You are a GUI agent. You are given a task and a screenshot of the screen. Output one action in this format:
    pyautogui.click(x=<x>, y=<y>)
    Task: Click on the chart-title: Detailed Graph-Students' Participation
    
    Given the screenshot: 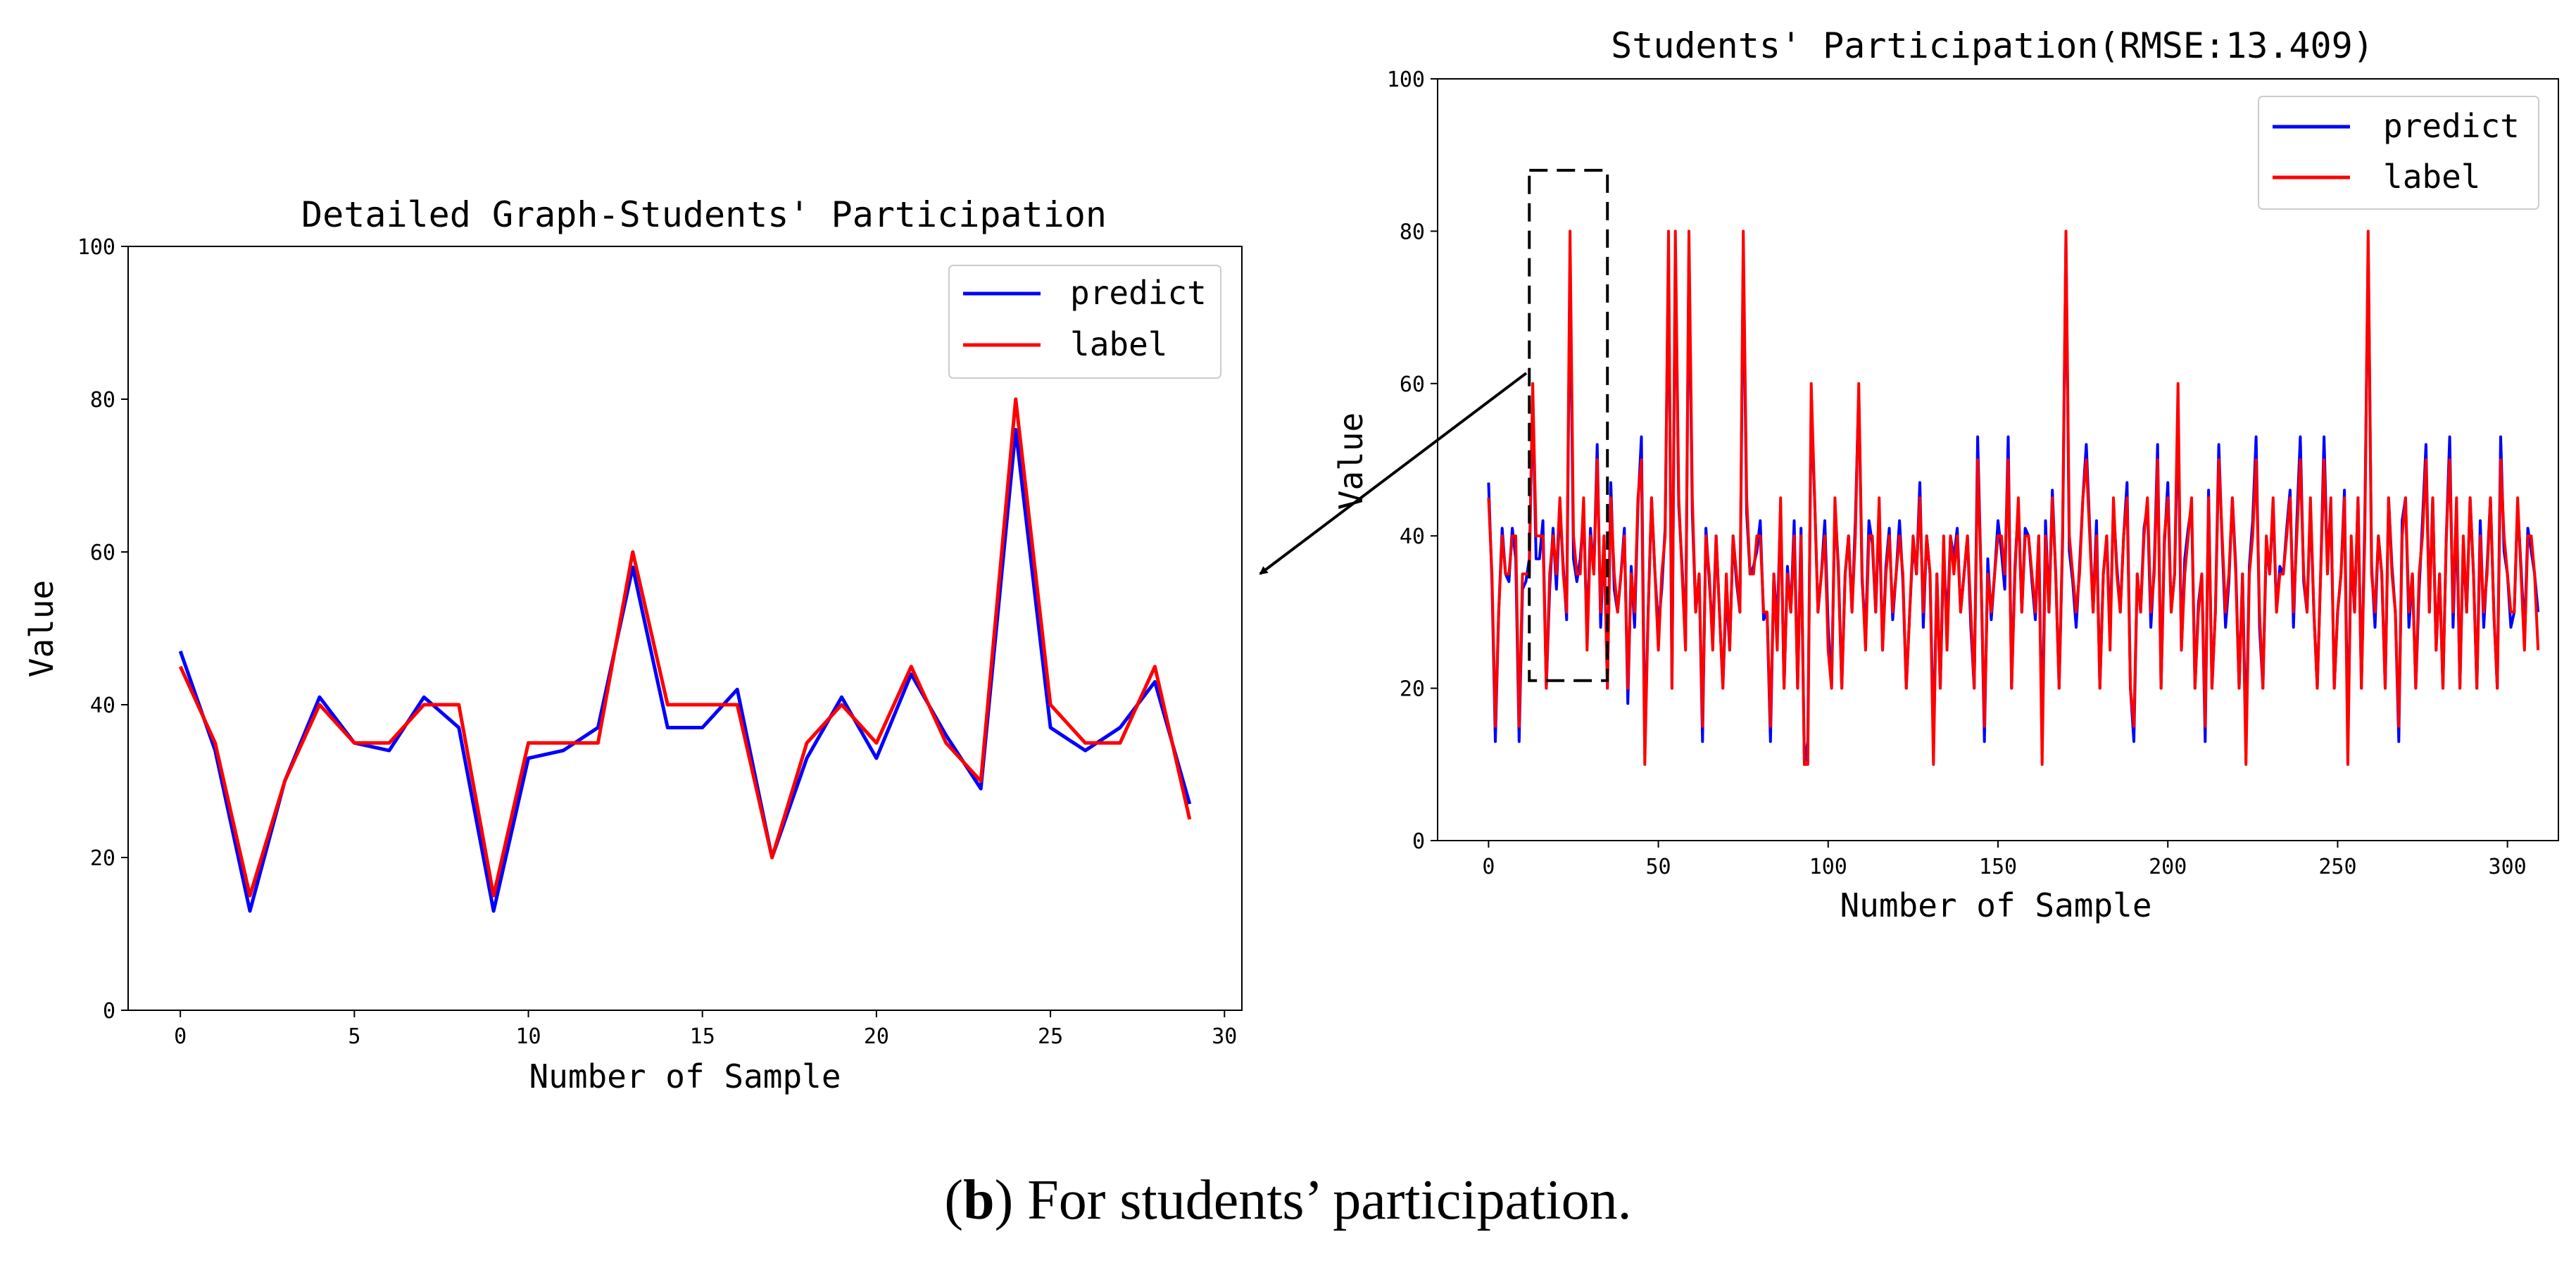 What is the action you would take?
    pyautogui.click(x=704, y=214)
    